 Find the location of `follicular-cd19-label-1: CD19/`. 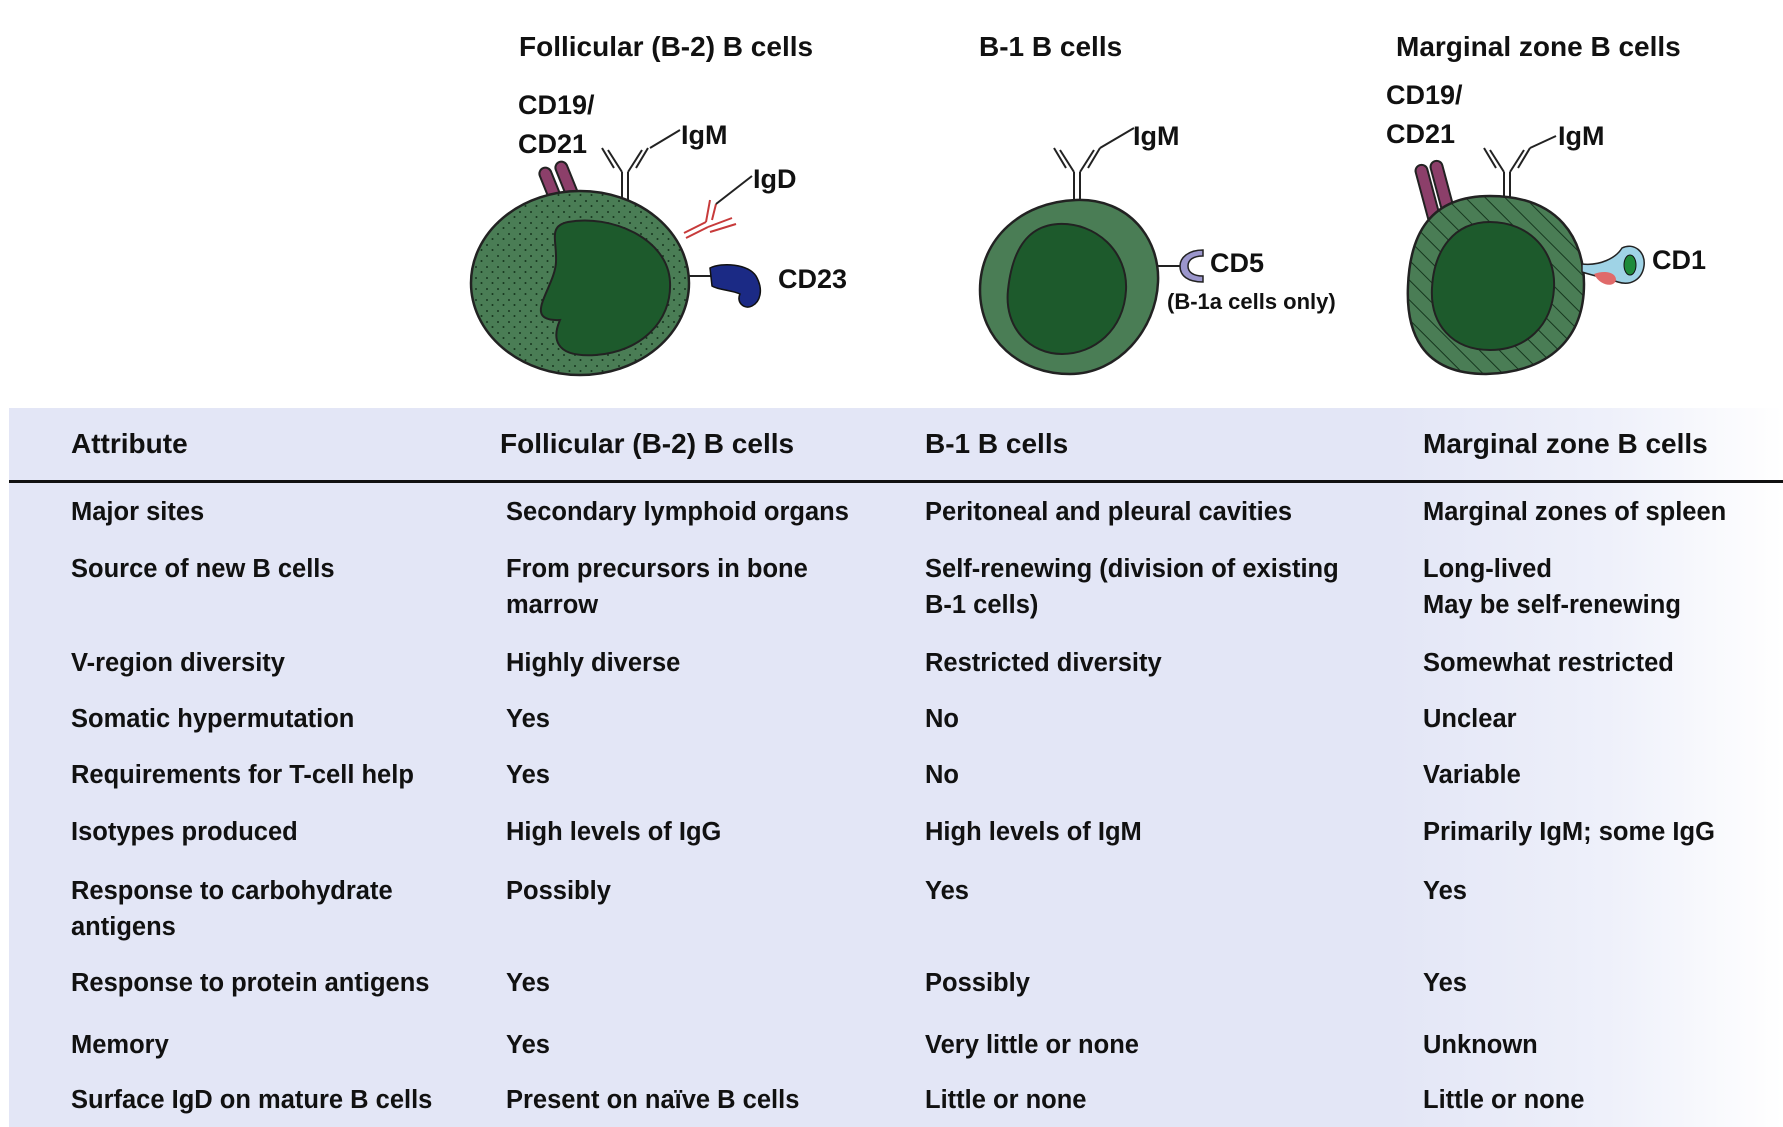

follicular-cd19-label-1: CD19/ is located at coordinates (556, 105).